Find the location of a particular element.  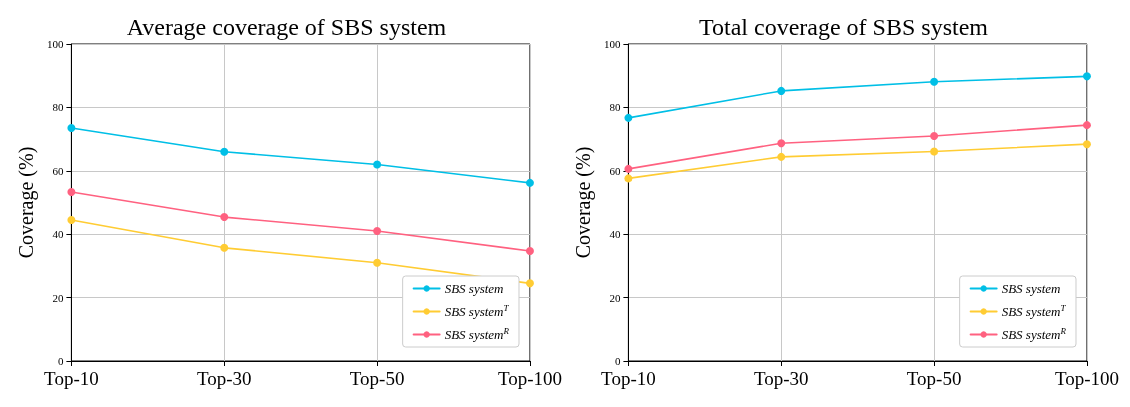

chart-title: Average coverage of SBS system is located at coordinates (286, 27).